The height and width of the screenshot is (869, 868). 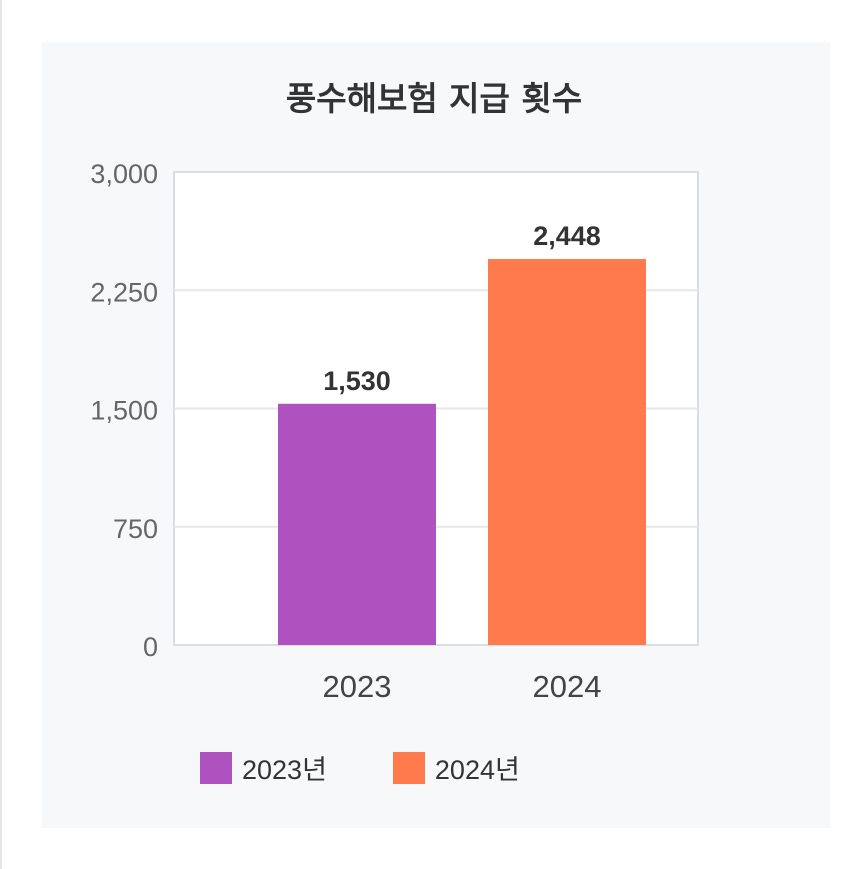 What do you see at coordinates (357, 381) in the screenshot?
I see `data-label: 1,530` at bounding box center [357, 381].